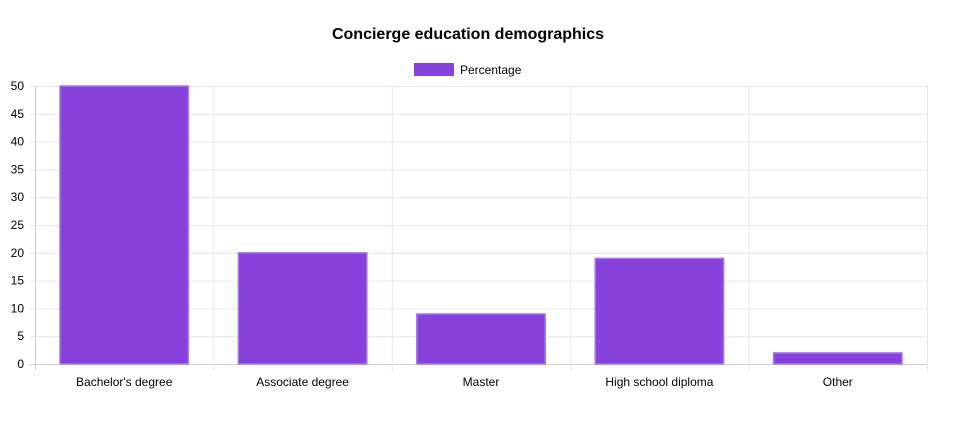 This screenshot has height=433, width=953. I want to click on y-tick-label: 30, so click(18, 197).